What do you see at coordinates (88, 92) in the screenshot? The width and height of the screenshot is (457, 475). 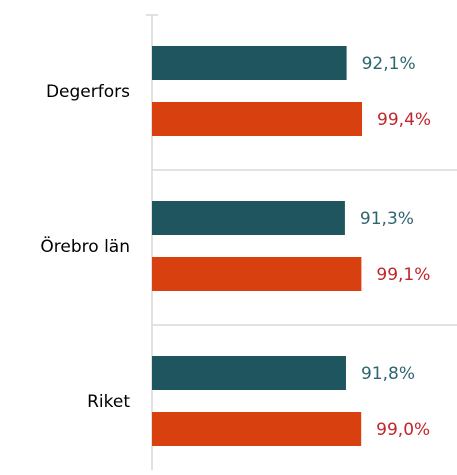 I see `category-label: Degerfors` at bounding box center [88, 92].